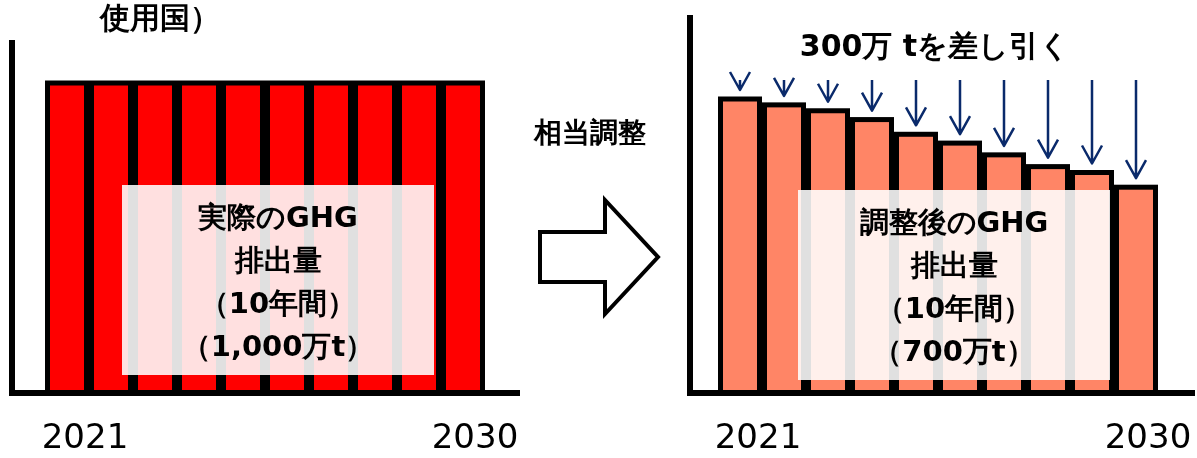  Describe the element at coordinates (589, 132) in the screenshot. I see `text: 相当調整` at that location.